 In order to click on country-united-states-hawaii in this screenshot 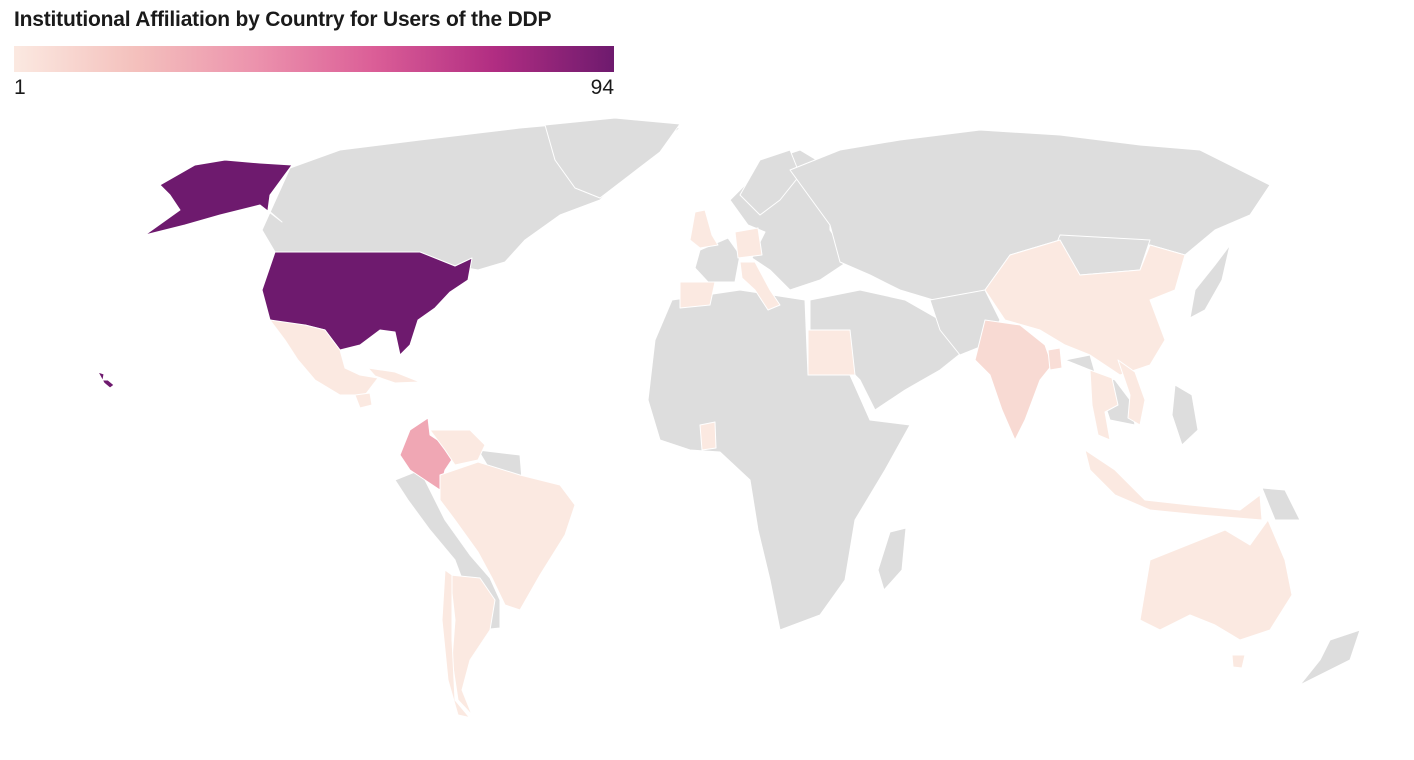, I will do `click(106, 380)`.